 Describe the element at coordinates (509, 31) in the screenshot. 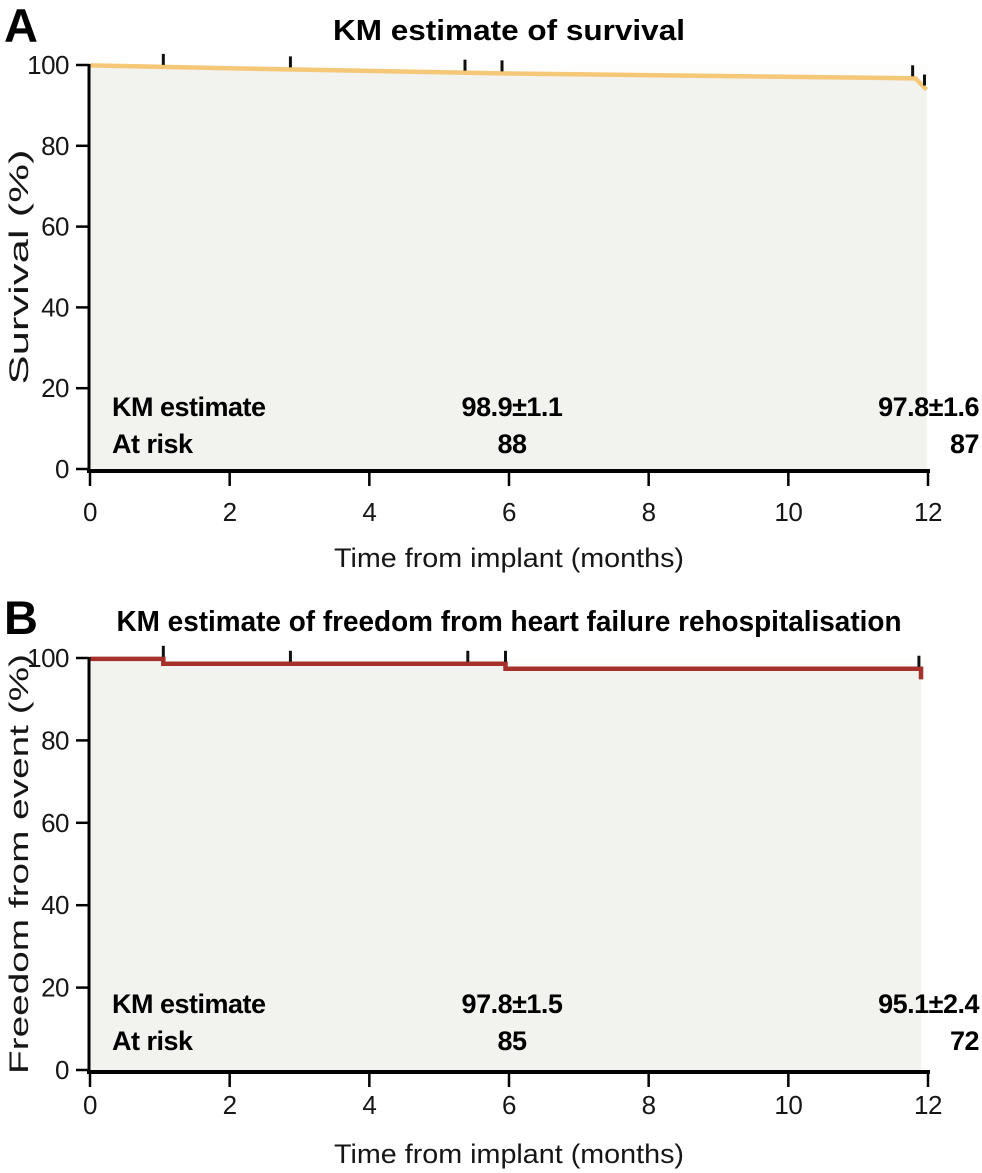

I see `chart-title: KM estimate of survival` at that location.